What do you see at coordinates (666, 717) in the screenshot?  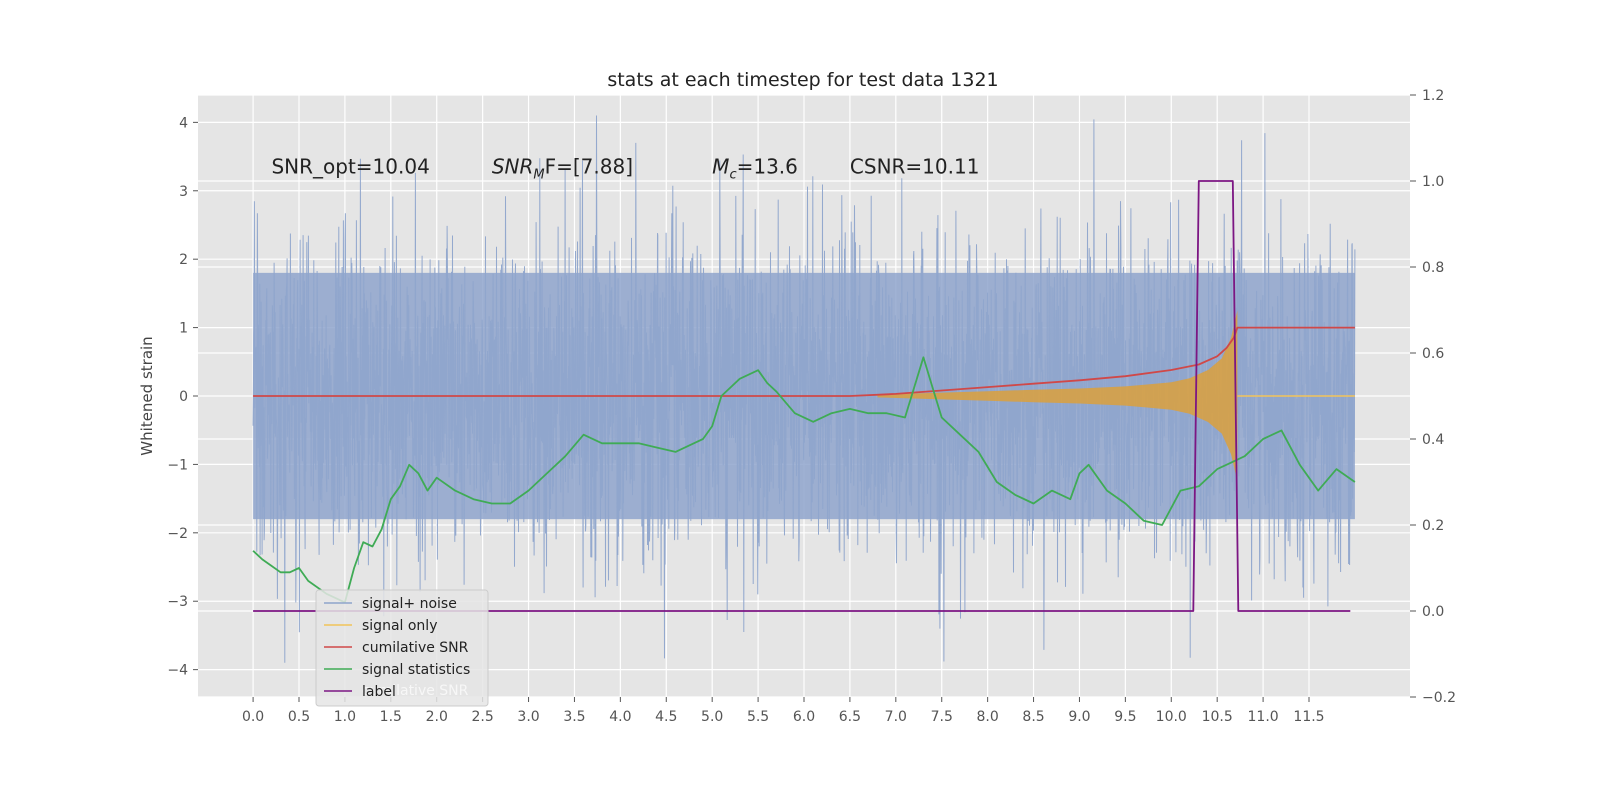 I see `x-tick-label: 4.5` at bounding box center [666, 717].